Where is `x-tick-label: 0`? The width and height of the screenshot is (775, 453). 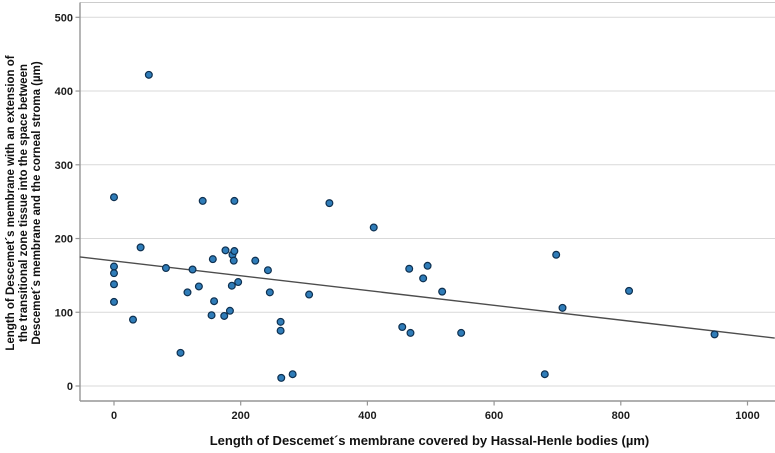
x-tick-label: 0 is located at coordinates (114, 416).